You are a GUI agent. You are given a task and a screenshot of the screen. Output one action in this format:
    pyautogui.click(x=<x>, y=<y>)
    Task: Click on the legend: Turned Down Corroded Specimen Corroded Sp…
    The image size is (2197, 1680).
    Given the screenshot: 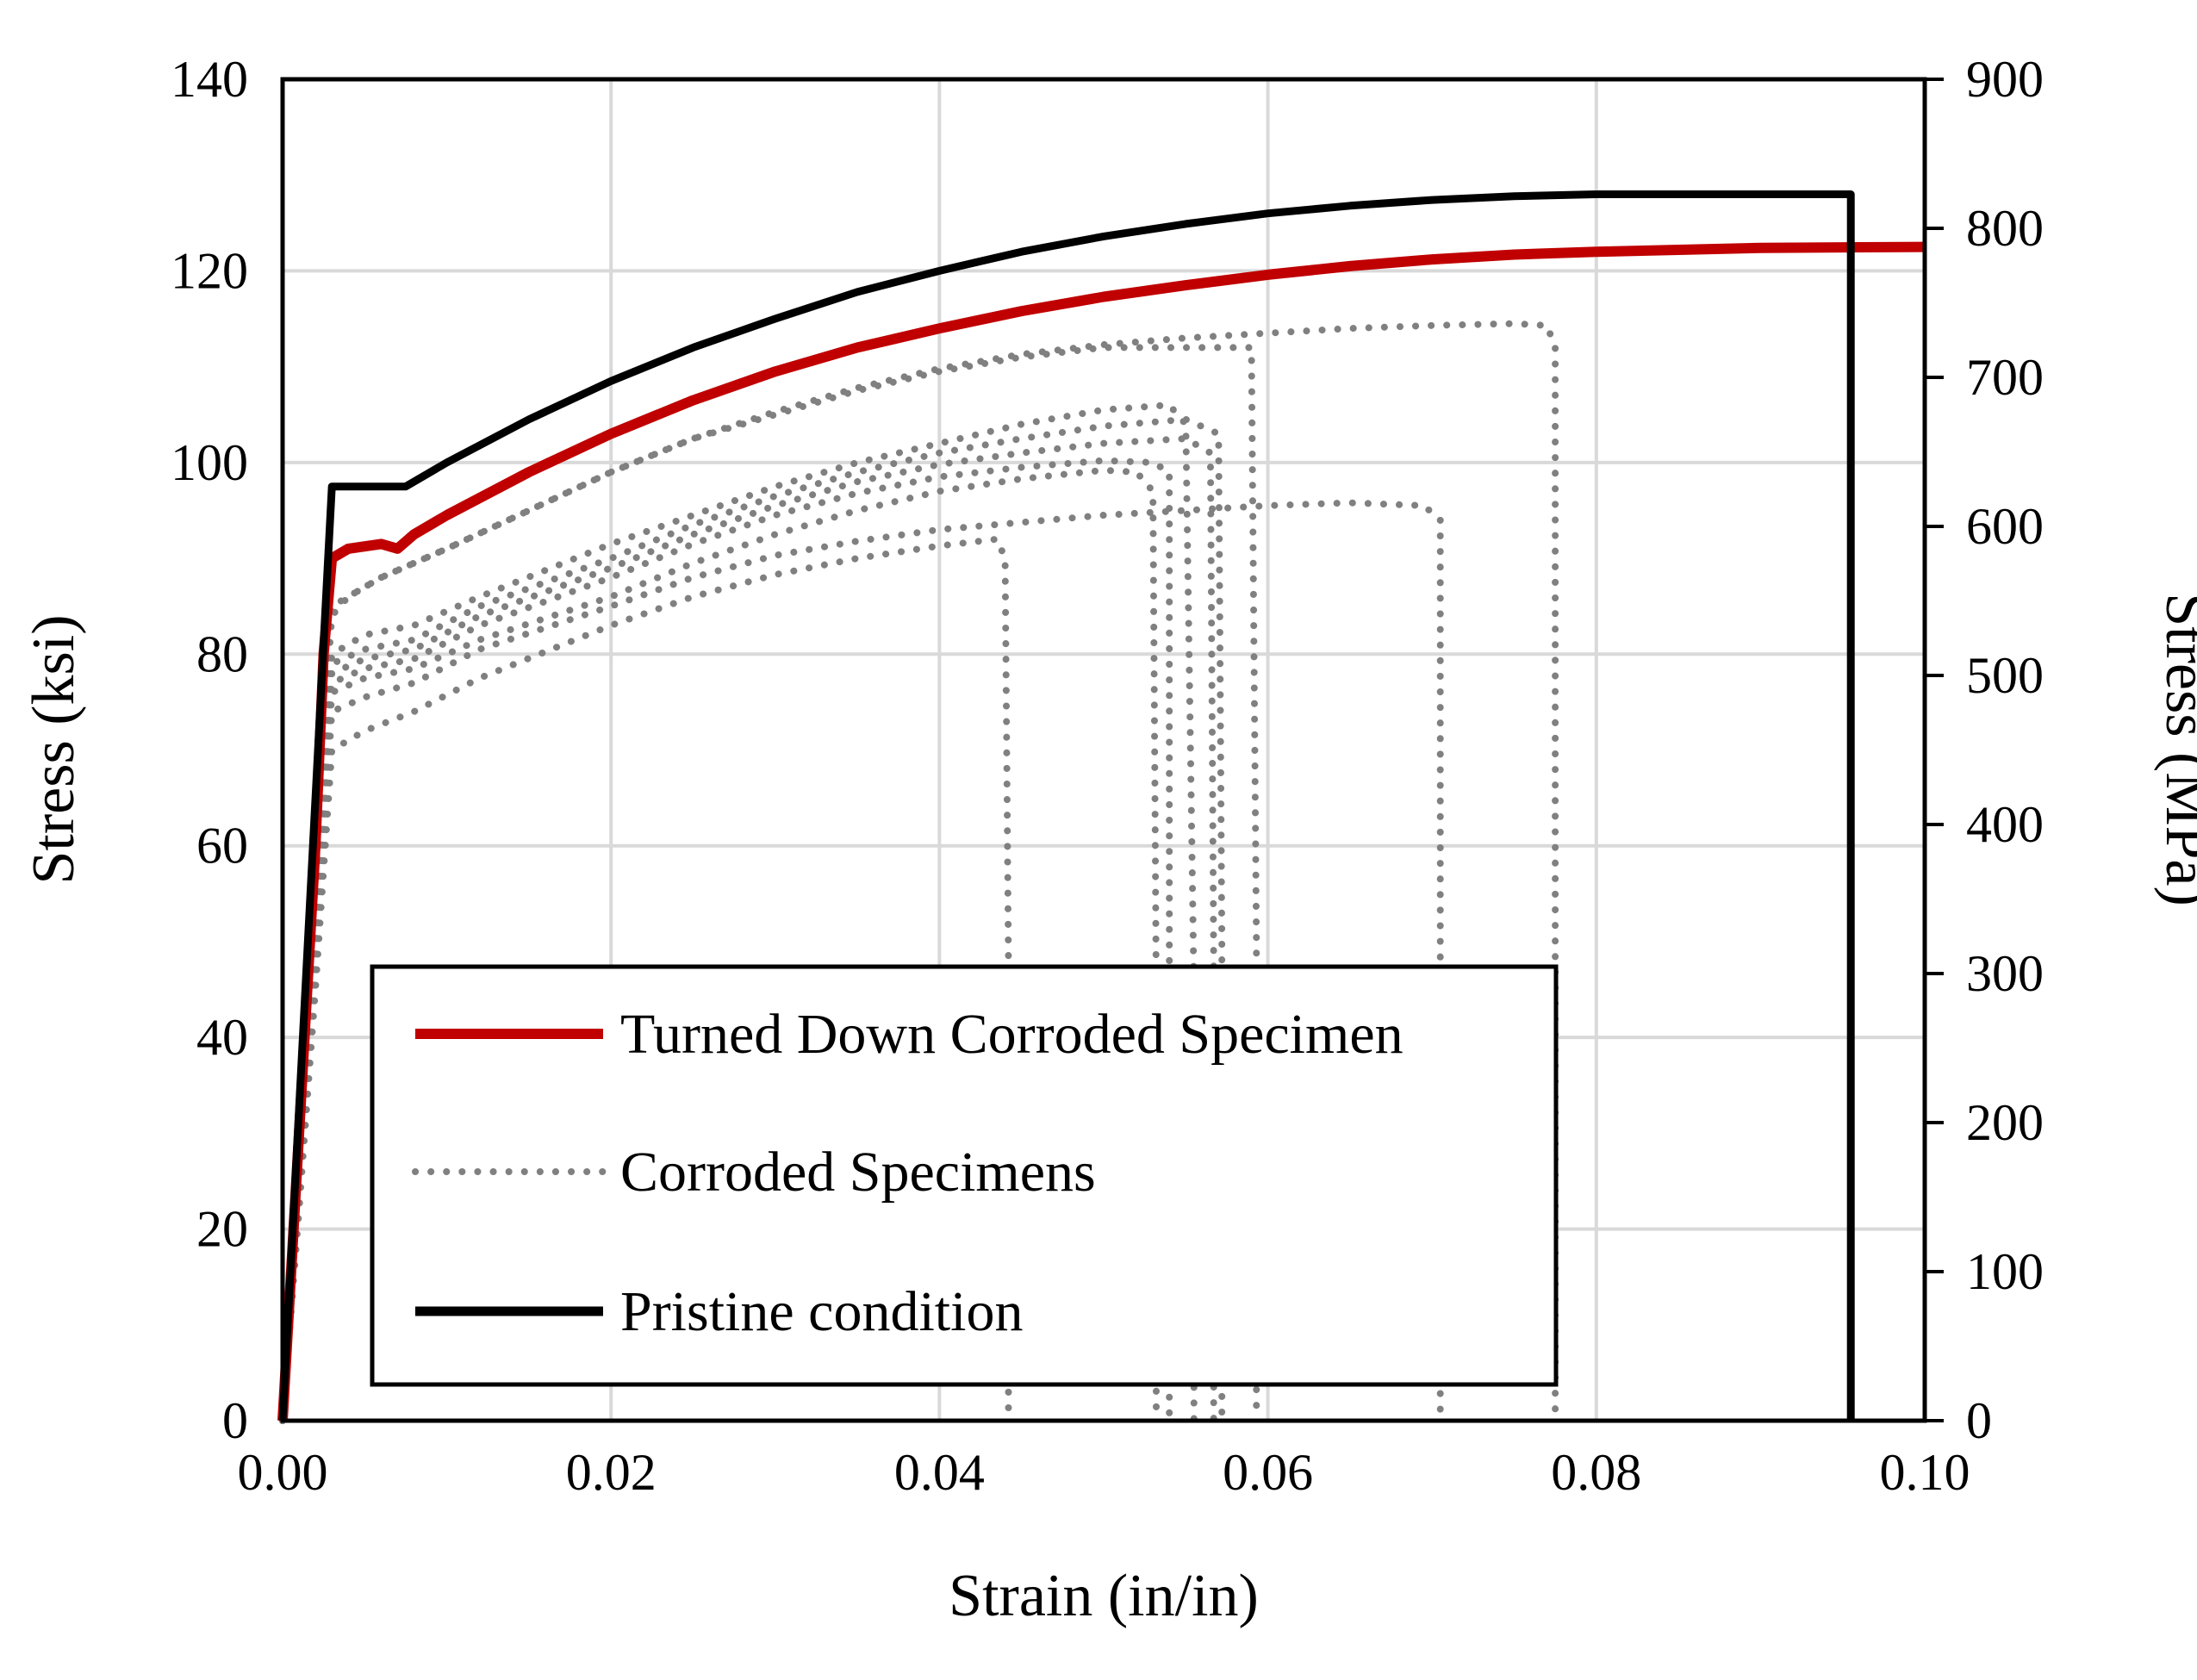 What is the action you would take?
    pyautogui.click(x=964, y=1175)
    